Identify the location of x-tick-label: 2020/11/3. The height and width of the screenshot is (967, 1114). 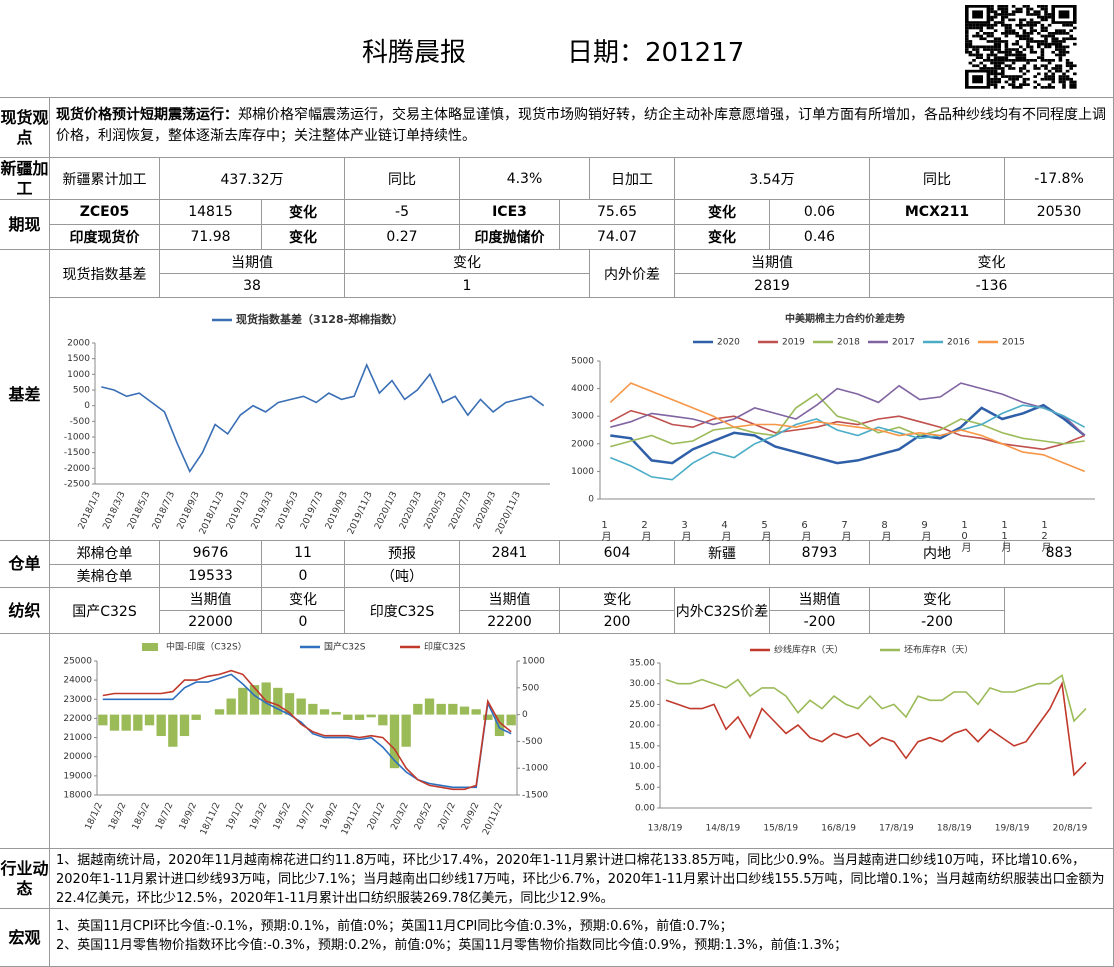
(508, 513).